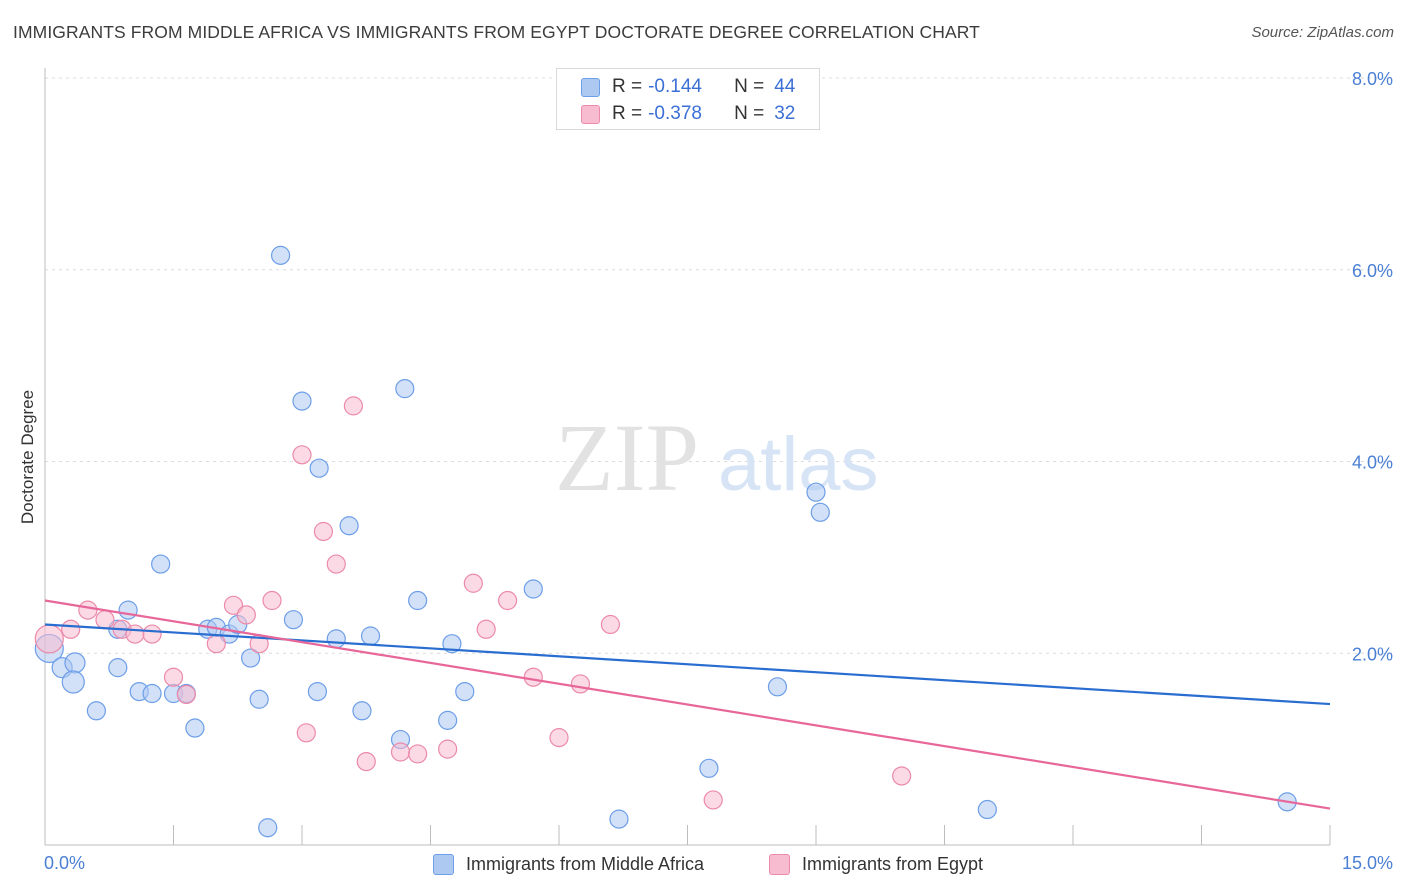 This screenshot has width=1406, height=892. I want to click on legend-item-egypt: Immigrants from Egypt, so click(876, 864).